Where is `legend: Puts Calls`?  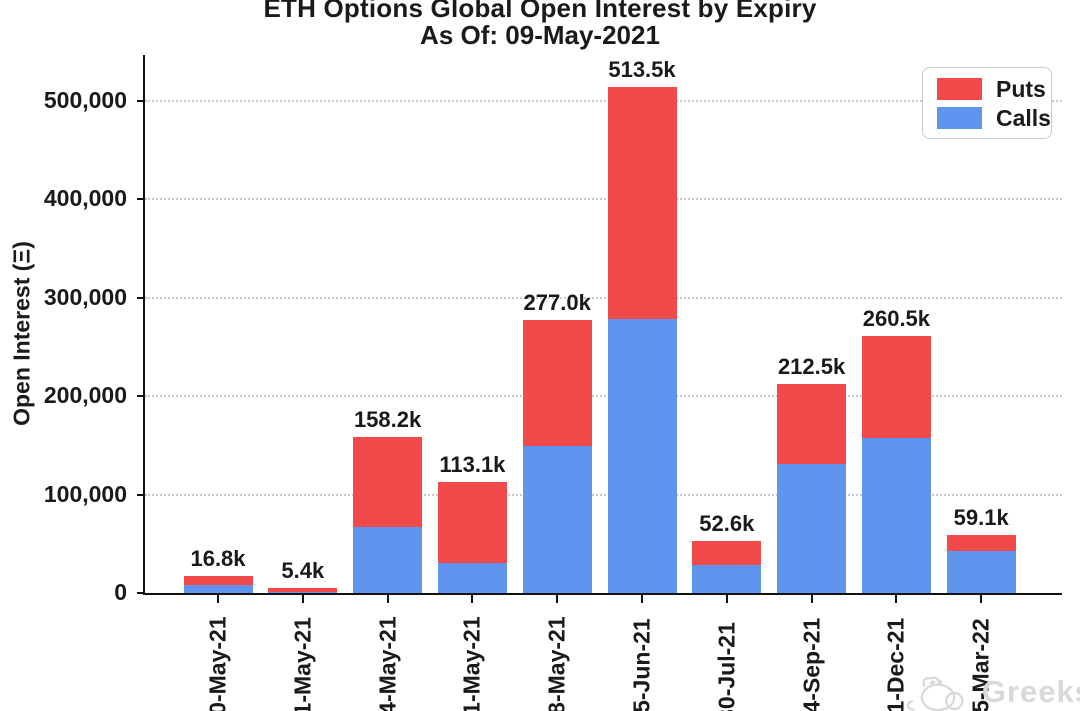 legend: Puts Calls is located at coordinates (987, 103).